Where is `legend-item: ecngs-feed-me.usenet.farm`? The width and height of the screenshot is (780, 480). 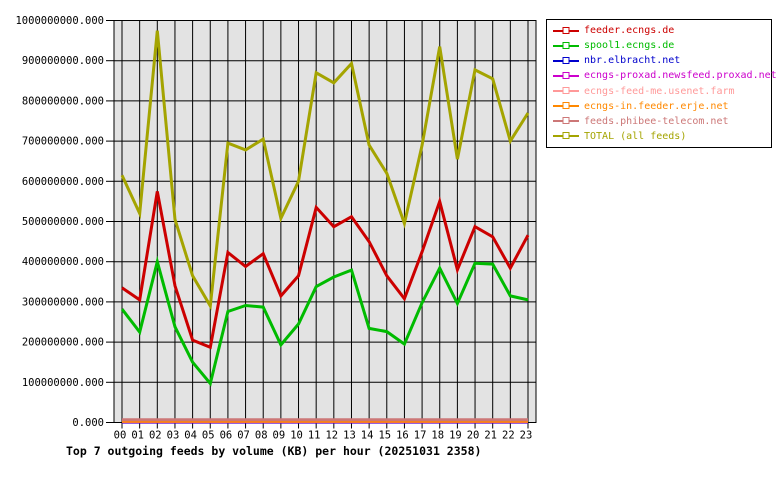
legend-item: ecngs-feed-me.usenet.farm is located at coordinates (661, 91).